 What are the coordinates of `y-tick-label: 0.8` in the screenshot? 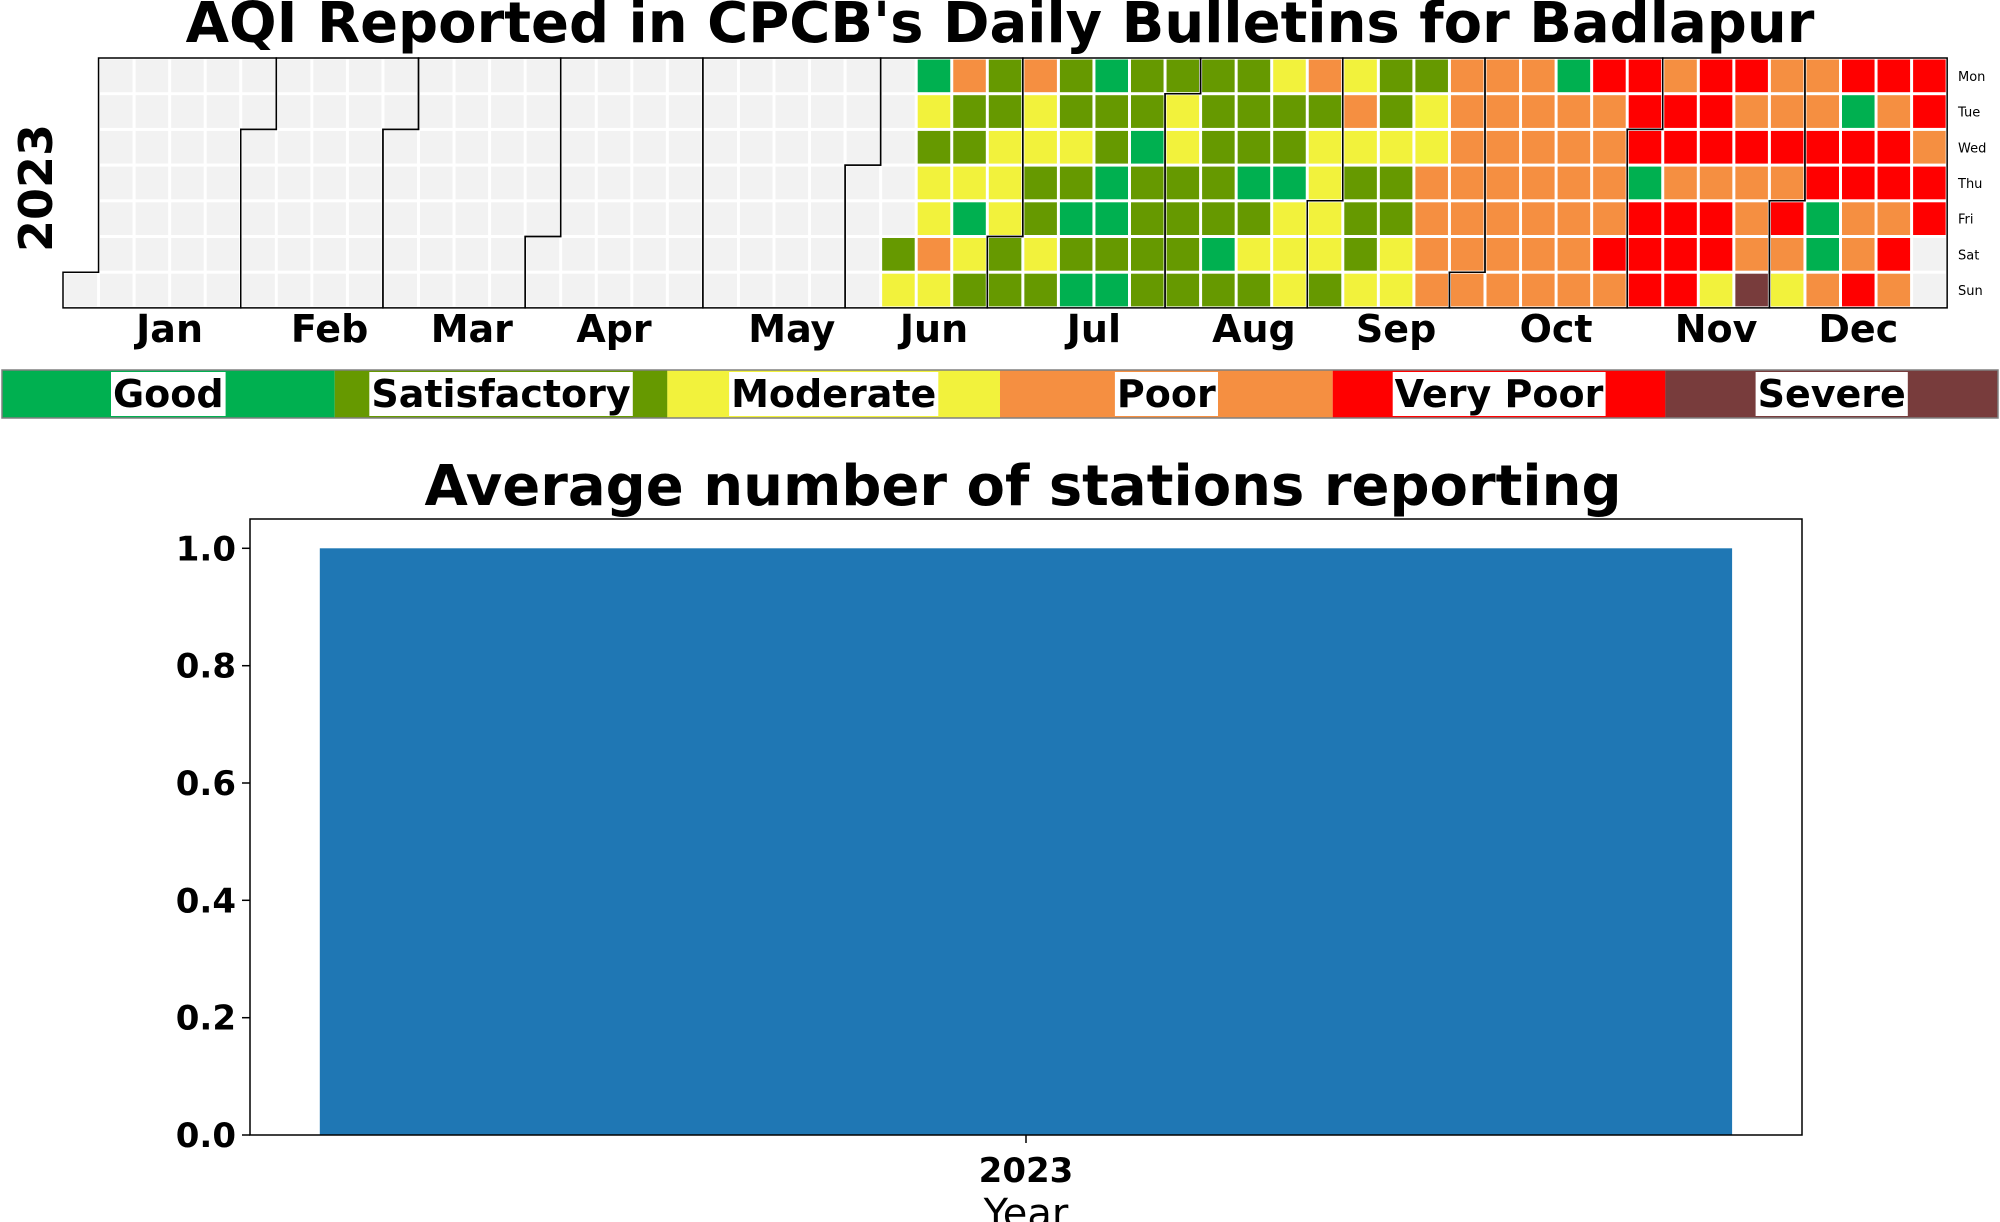 It's located at (206, 667).